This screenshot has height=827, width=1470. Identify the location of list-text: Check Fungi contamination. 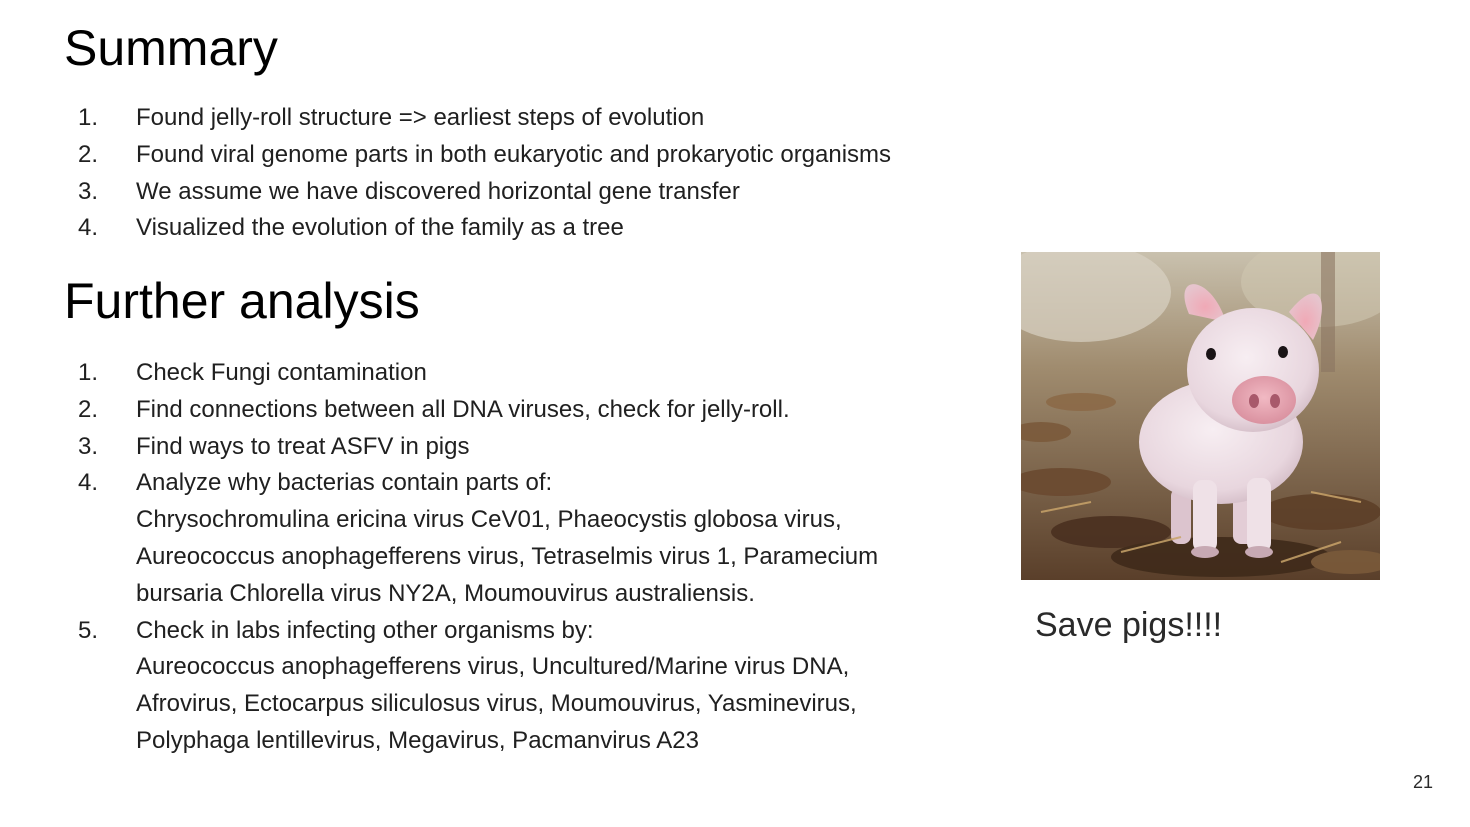
(281, 372).